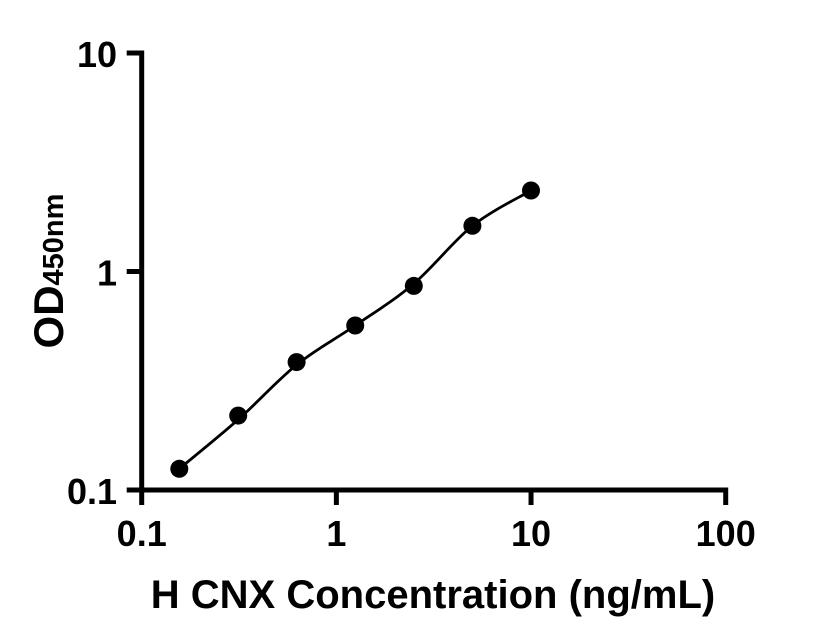 This screenshot has width=816, height=640. What do you see at coordinates (54, 240) in the screenshot?
I see `y-axis-title-subscript: 450nm` at bounding box center [54, 240].